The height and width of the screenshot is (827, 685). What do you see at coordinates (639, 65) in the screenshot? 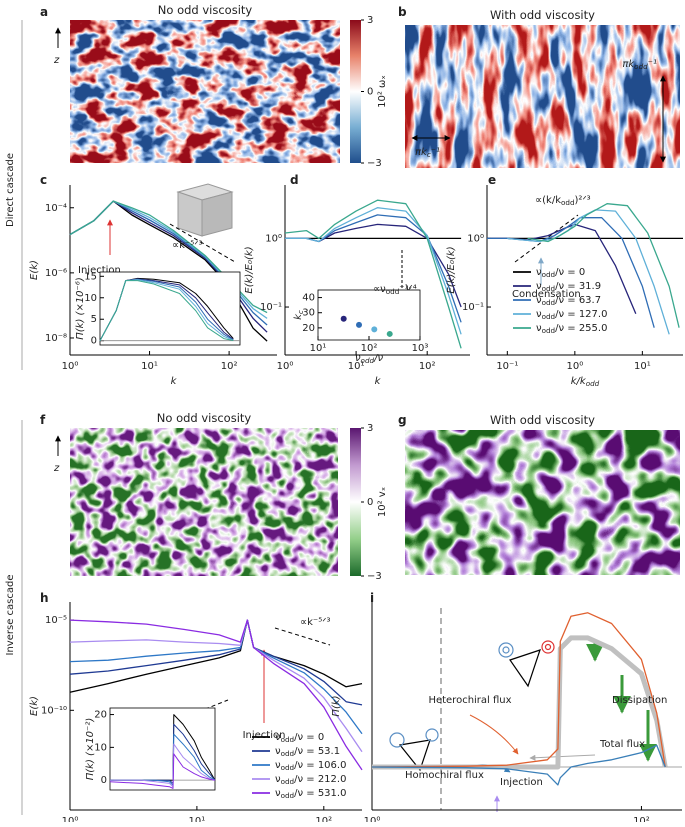
I see `field-annotation: πkodd⁻¹` at bounding box center [639, 65].